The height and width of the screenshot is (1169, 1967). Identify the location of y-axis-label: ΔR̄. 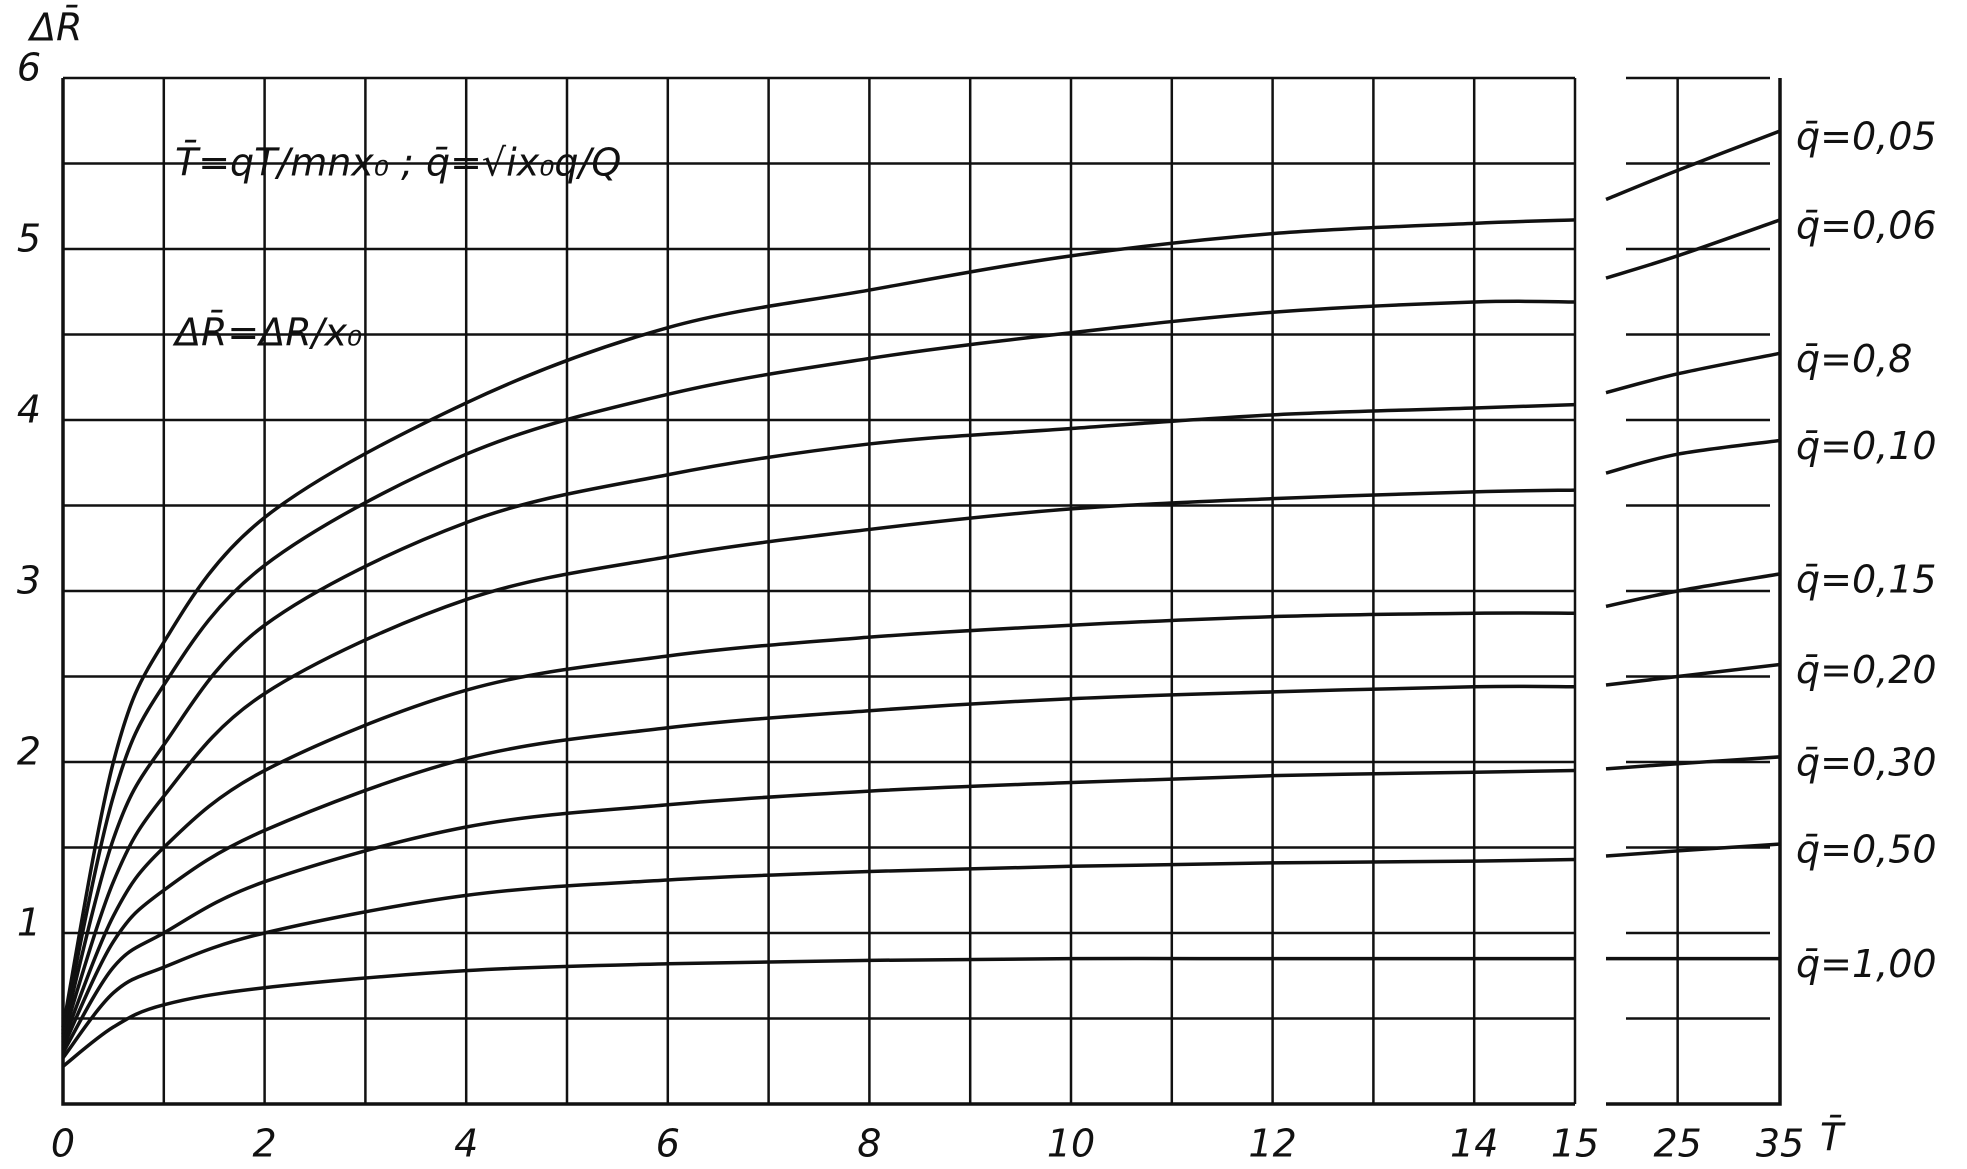
(54, 28).